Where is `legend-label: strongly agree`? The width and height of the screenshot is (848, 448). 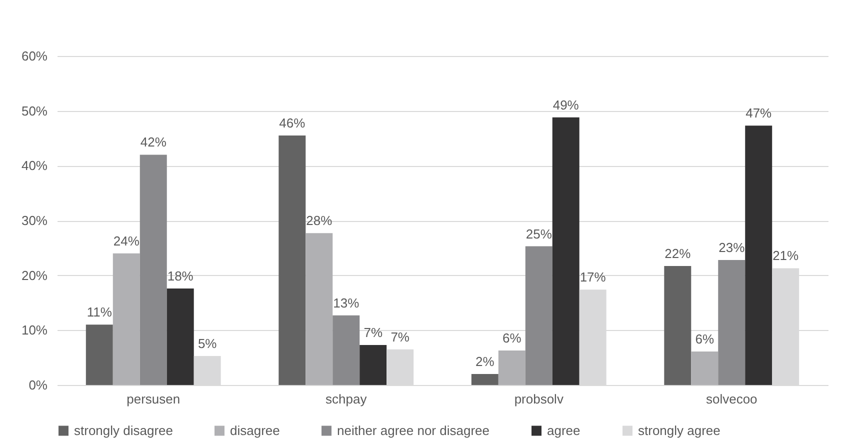
legend-label: strongly agree is located at coordinates (679, 430).